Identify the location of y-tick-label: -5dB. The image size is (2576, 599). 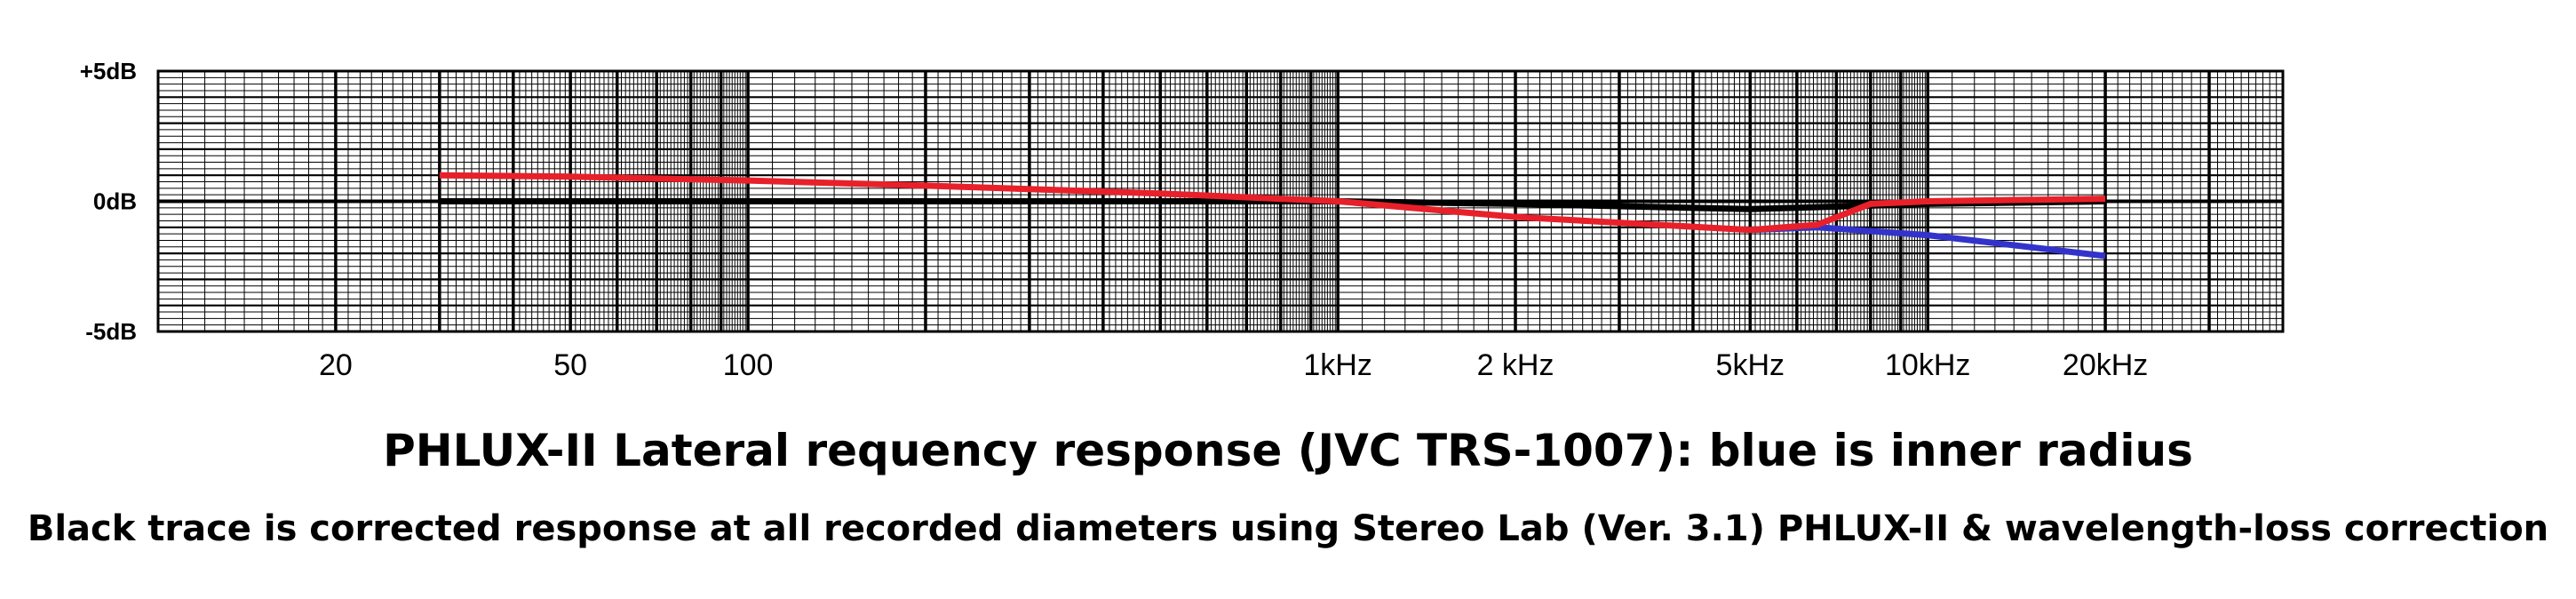
(111, 331).